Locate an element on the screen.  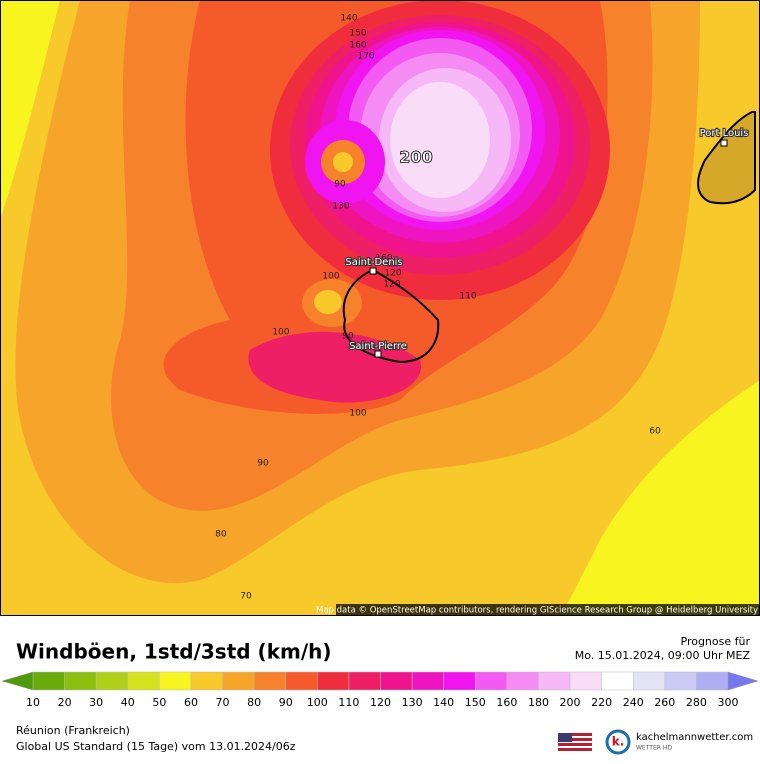
legend-label: 120 is located at coordinates (380, 702).